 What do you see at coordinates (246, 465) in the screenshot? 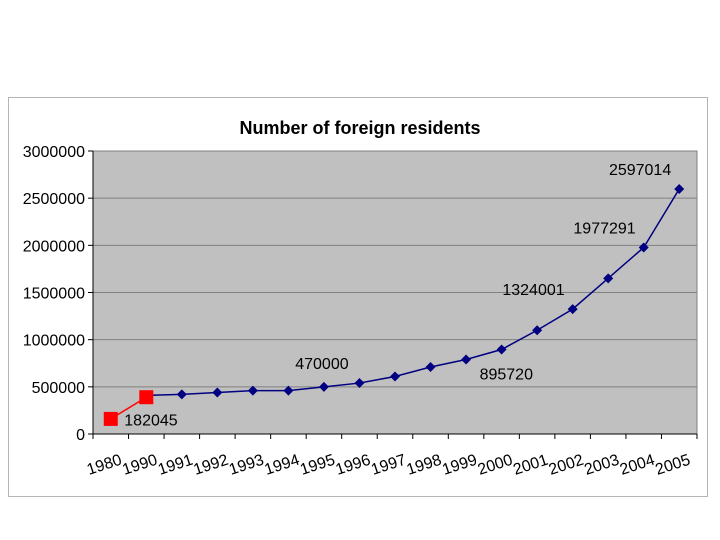
I see `x-tick-label: 1993` at bounding box center [246, 465].